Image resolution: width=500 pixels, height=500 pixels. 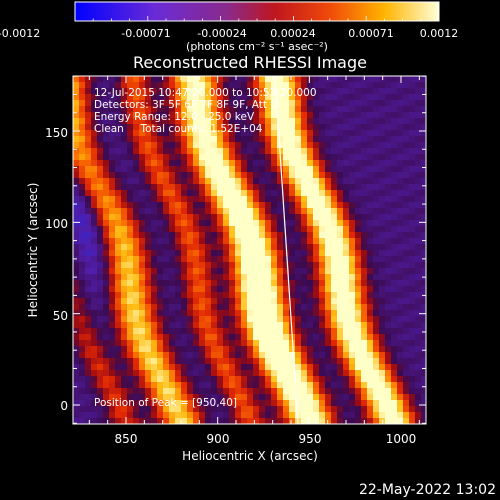 What do you see at coordinates (371, 33) in the screenshot?
I see `colorbar-tick-label-4: 0.00071` at bounding box center [371, 33].